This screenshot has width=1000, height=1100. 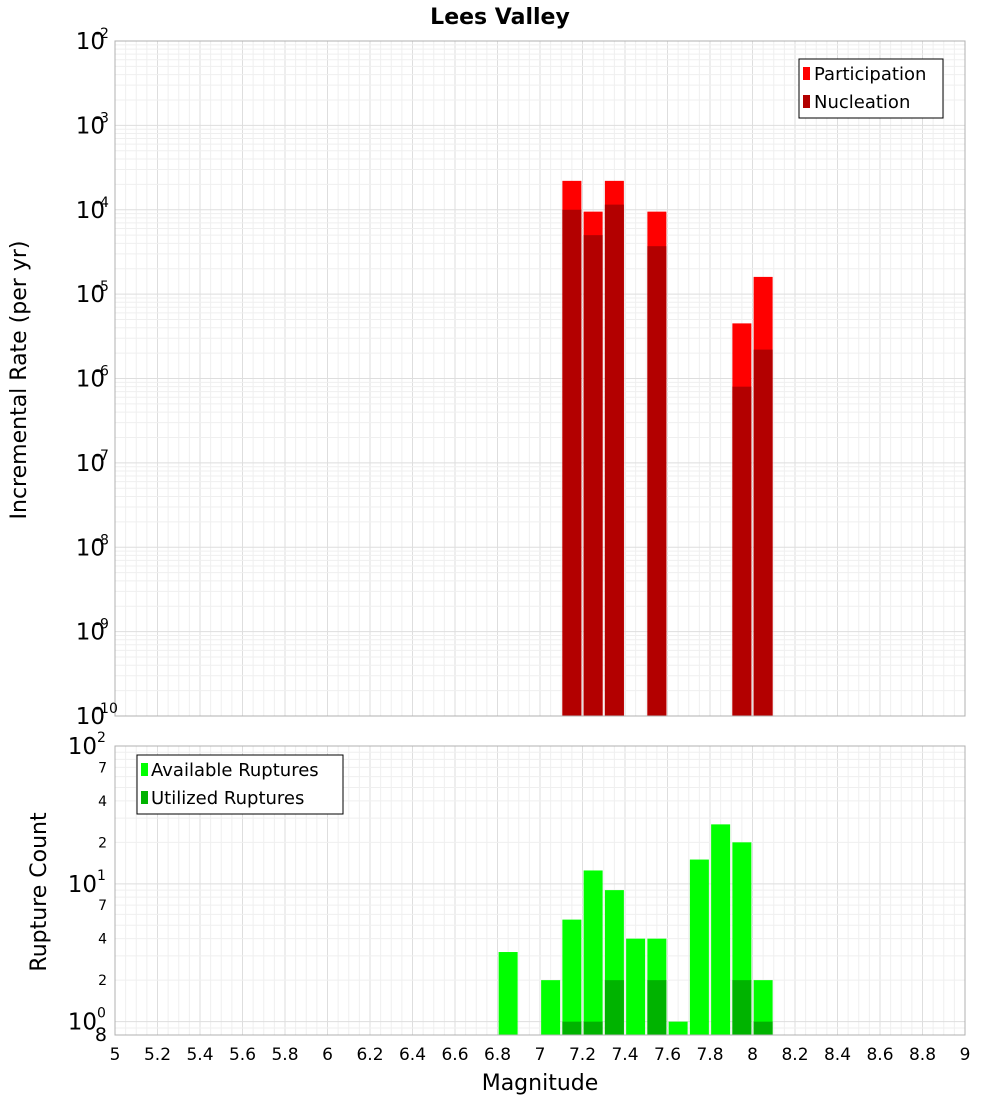 What do you see at coordinates (870, 74) in the screenshot?
I see `legend-label-participation: Participation` at bounding box center [870, 74].